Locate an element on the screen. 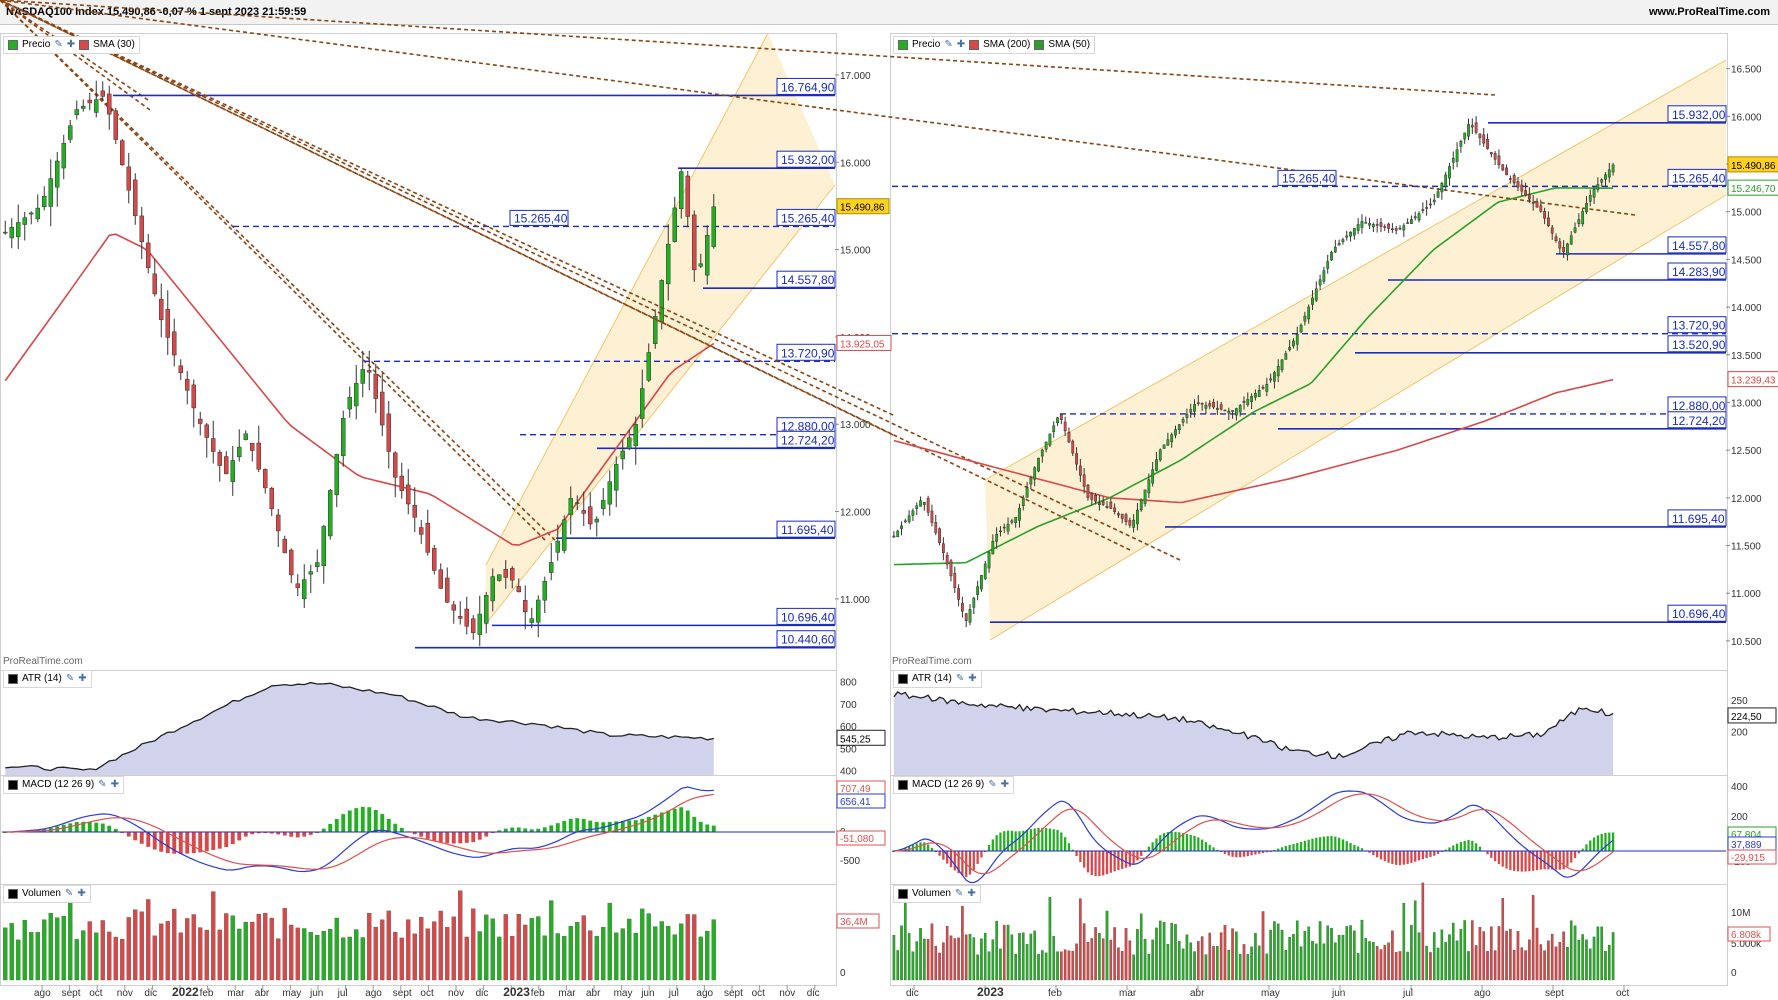 The height and width of the screenshot is (1000, 1778). price-tick-label: 12.000 is located at coordinates (1746, 499).